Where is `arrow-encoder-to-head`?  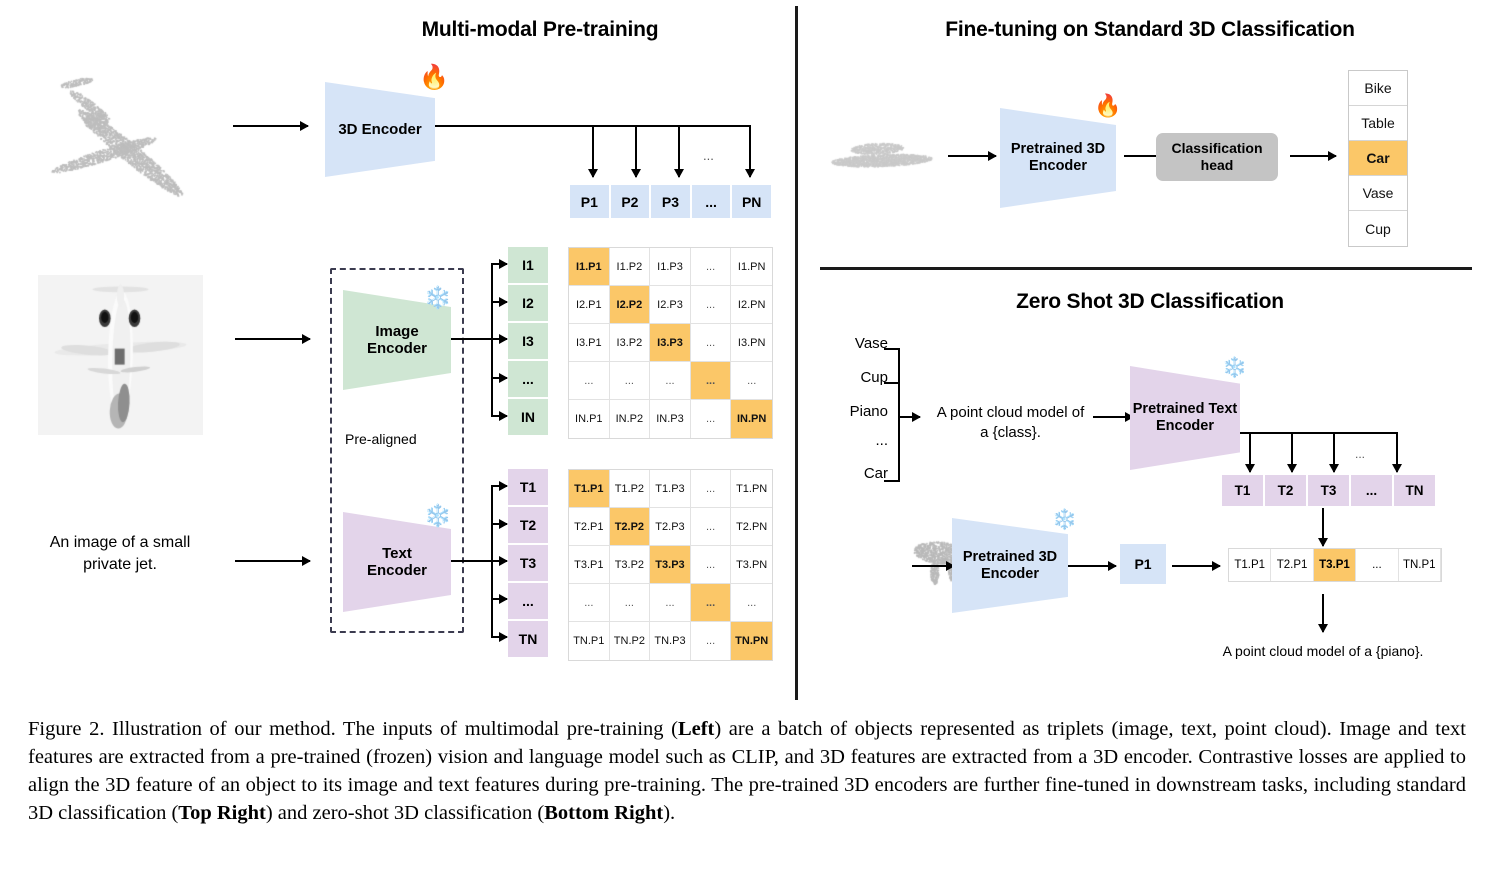
arrow-encoder-to-head is located at coordinates (1146, 156).